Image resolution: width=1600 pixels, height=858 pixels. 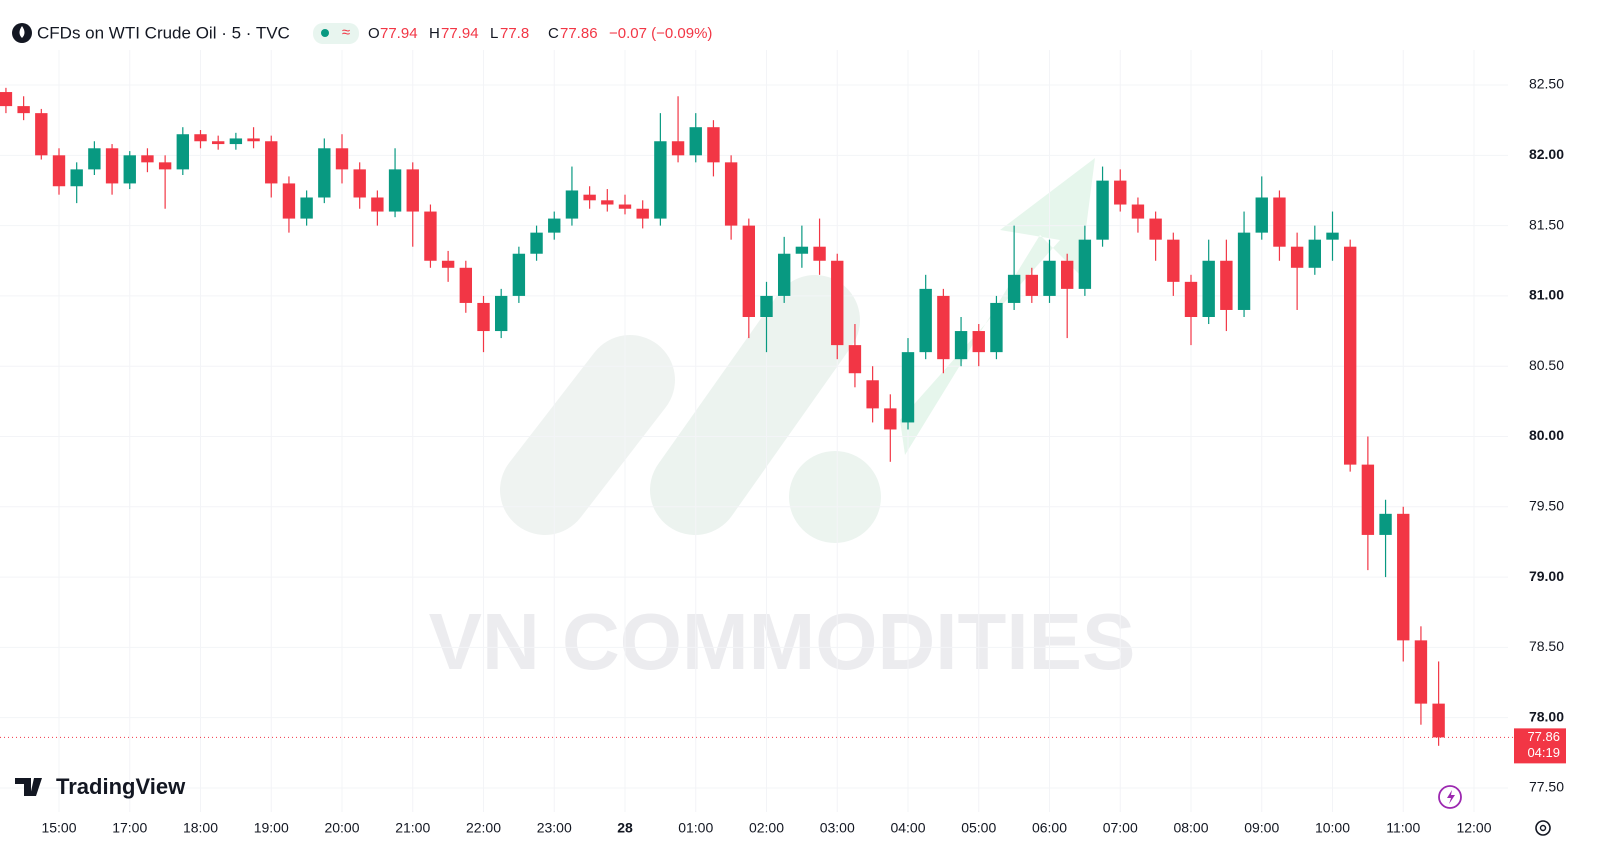 I want to click on x-tick-label: 23:00, so click(x=554, y=828).